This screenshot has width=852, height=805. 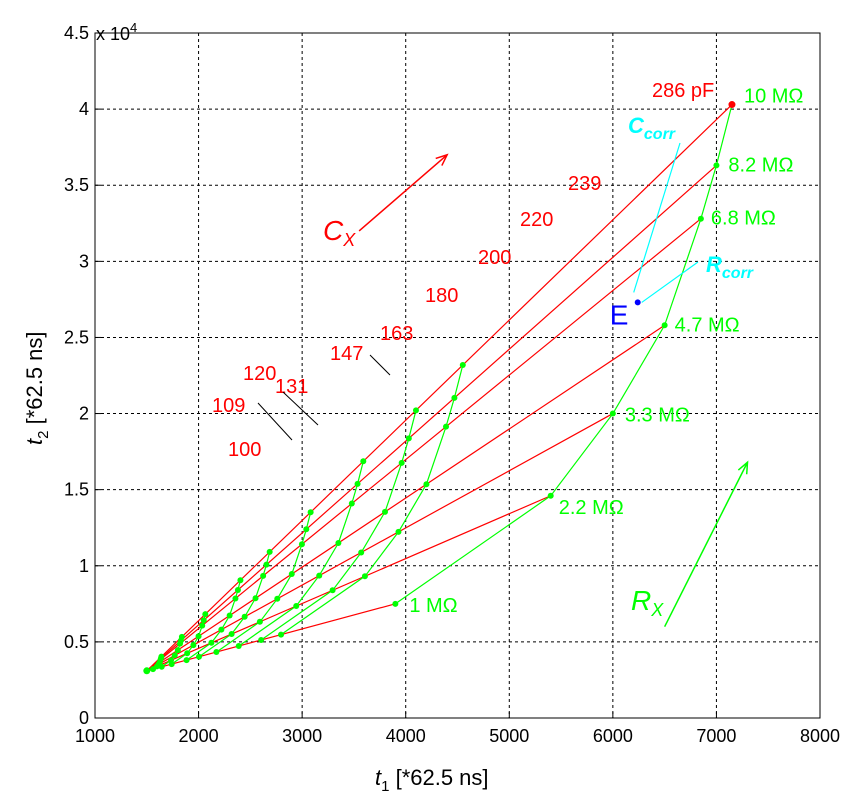 I want to click on cx-label: 120, so click(x=259, y=374).